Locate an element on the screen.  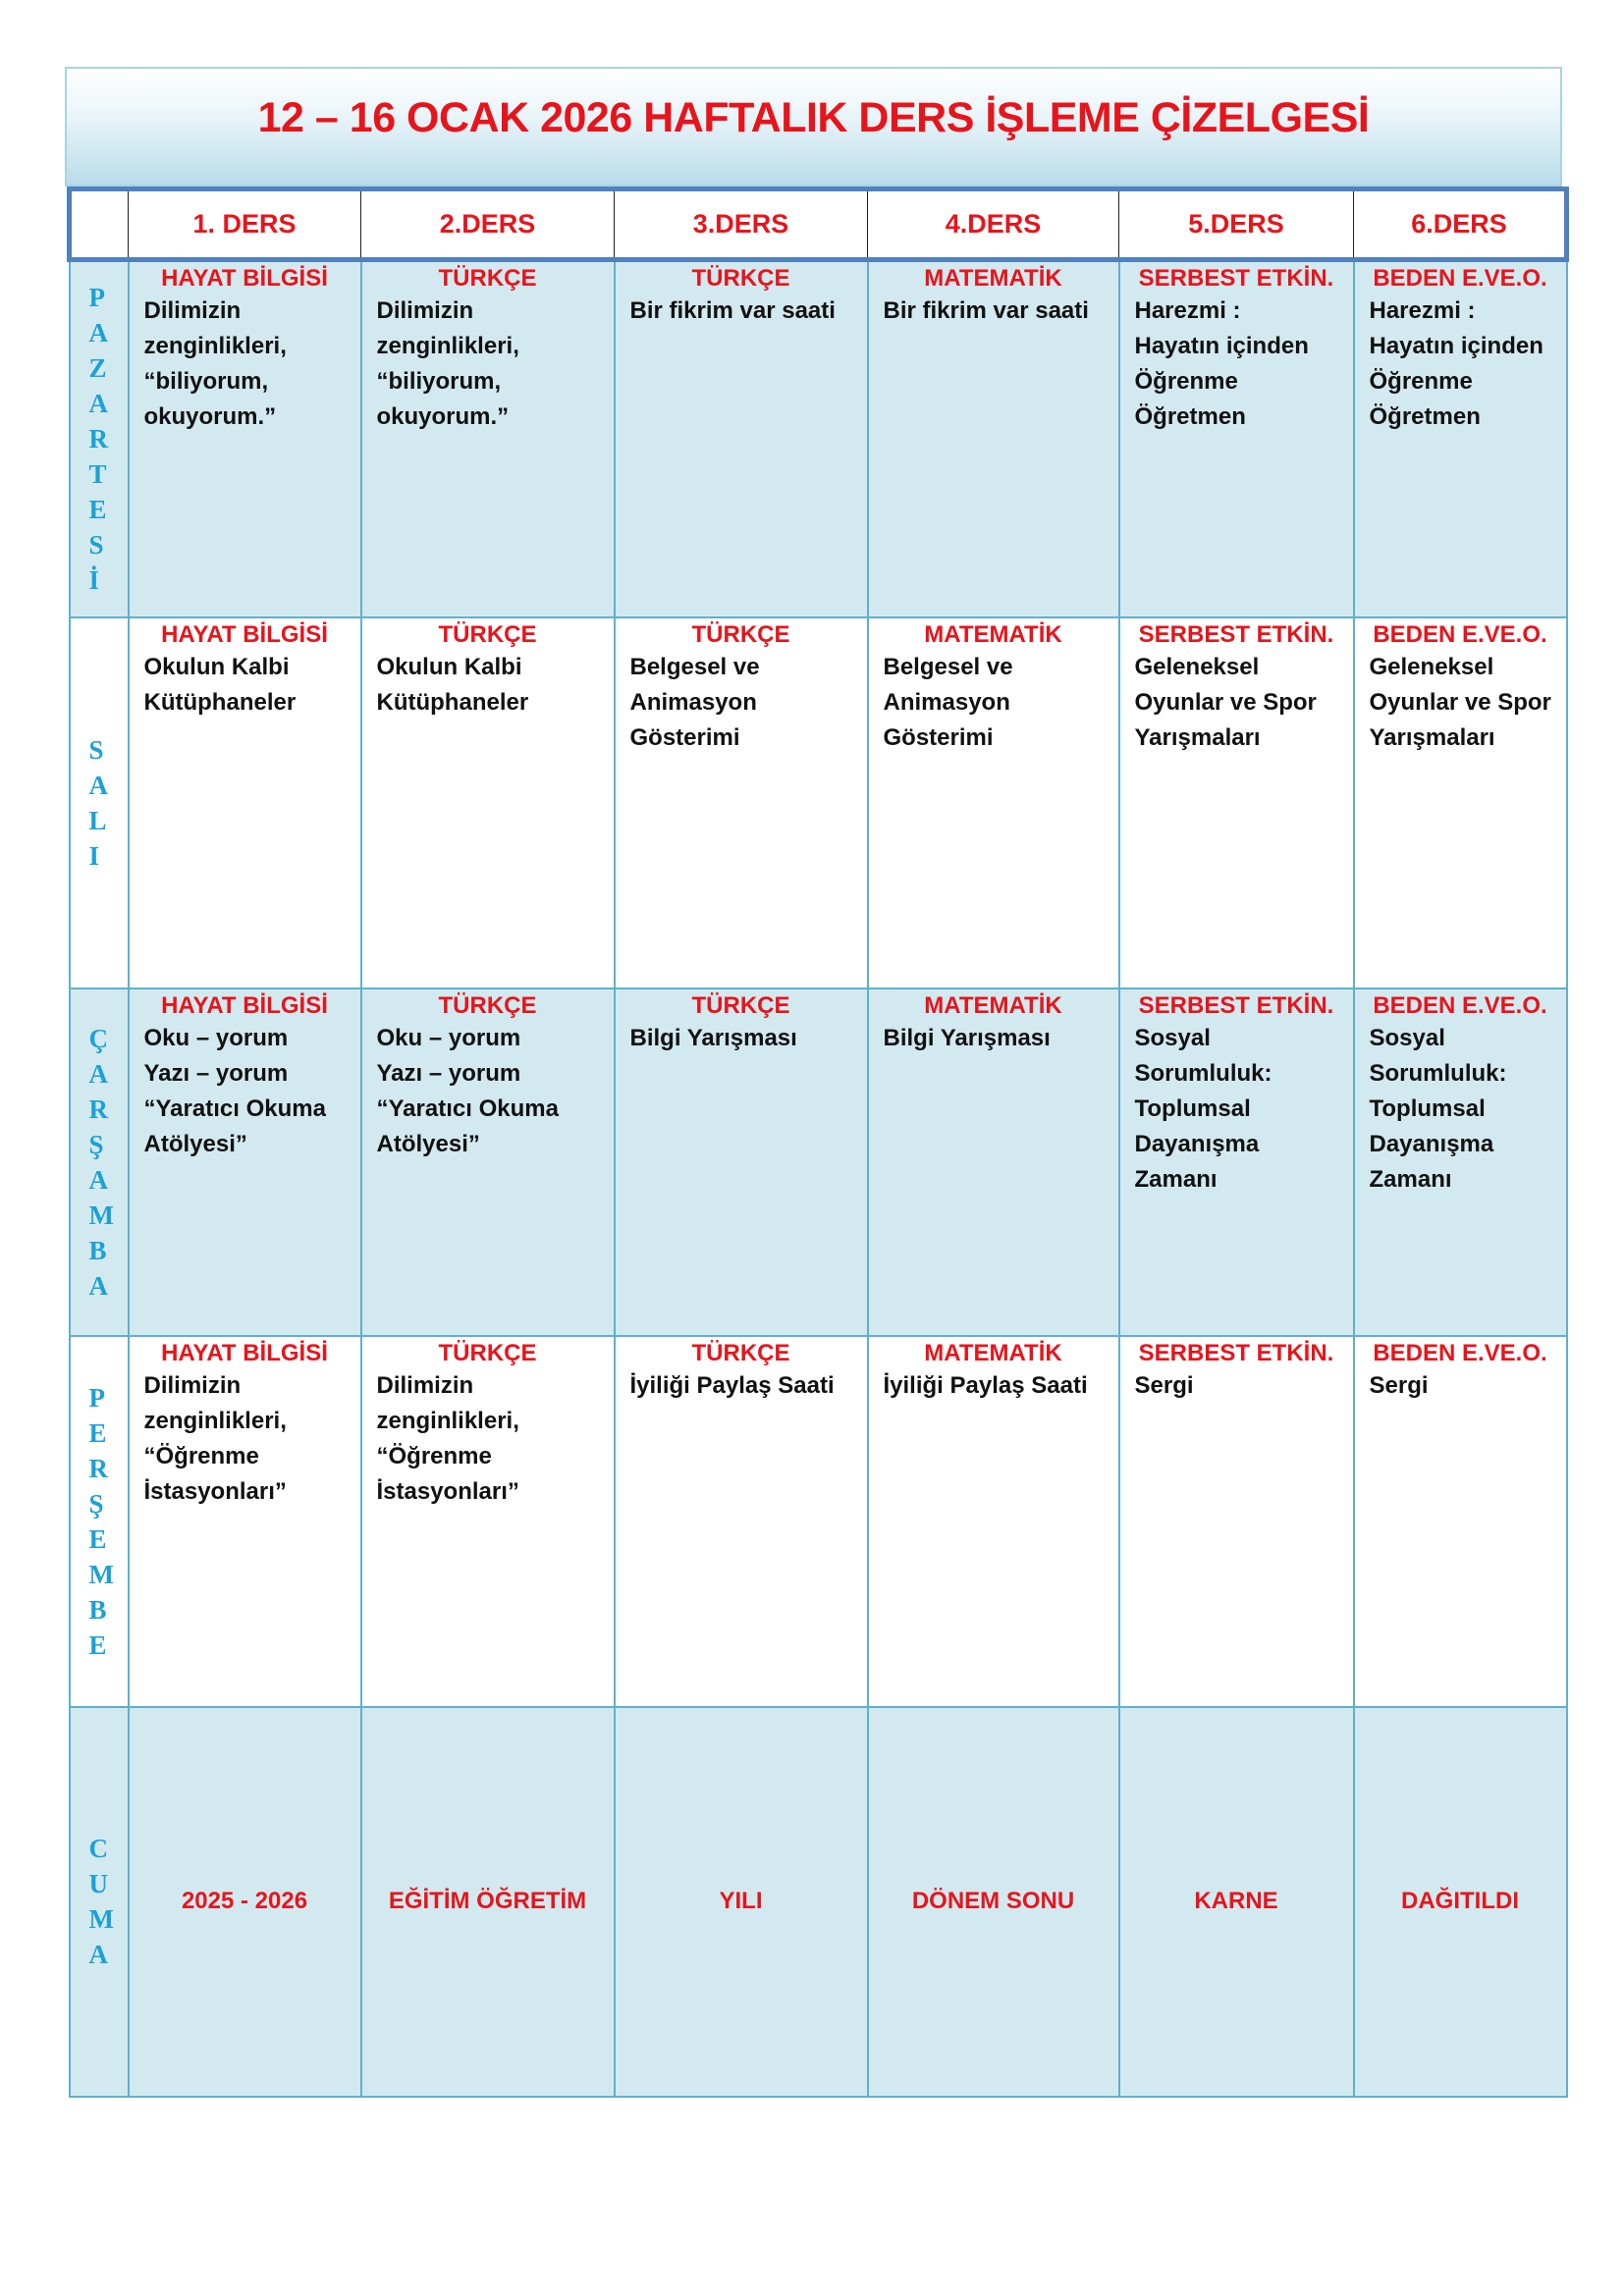
day-label-cell: PERŞEMBE is located at coordinates (99, 1521).